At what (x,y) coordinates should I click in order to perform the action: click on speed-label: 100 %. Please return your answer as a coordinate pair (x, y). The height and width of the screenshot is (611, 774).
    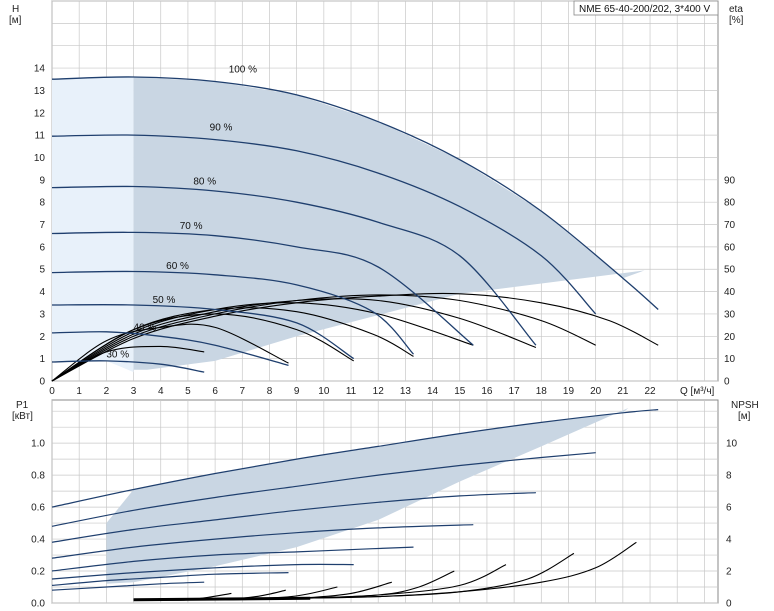
    Looking at the image, I should click on (243, 70).